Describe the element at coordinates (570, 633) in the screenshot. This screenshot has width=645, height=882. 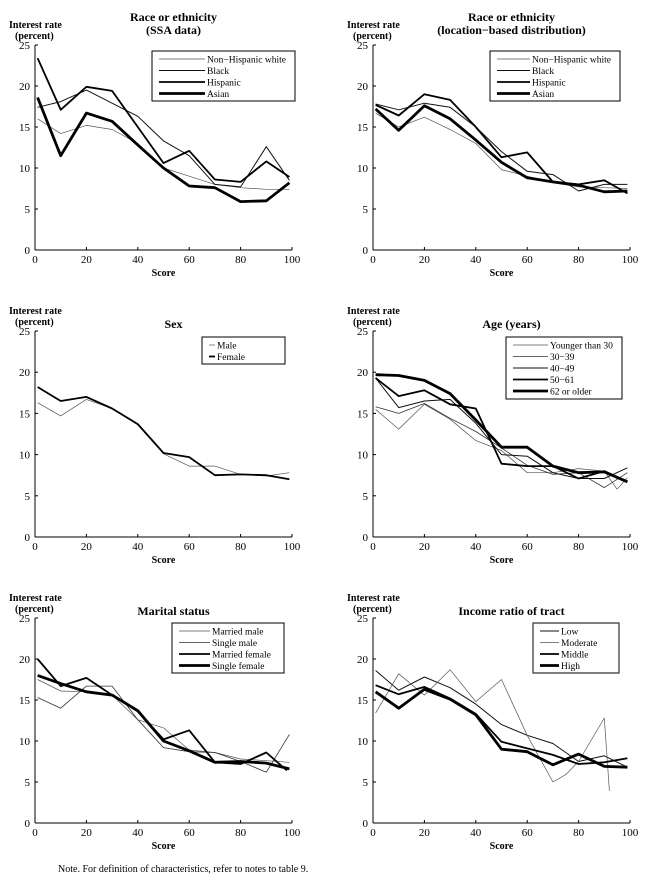
I see `legend-label: Low` at that location.